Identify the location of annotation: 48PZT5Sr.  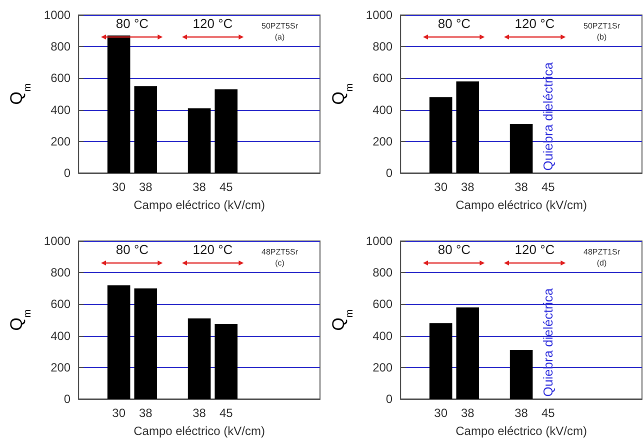
(280, 252).